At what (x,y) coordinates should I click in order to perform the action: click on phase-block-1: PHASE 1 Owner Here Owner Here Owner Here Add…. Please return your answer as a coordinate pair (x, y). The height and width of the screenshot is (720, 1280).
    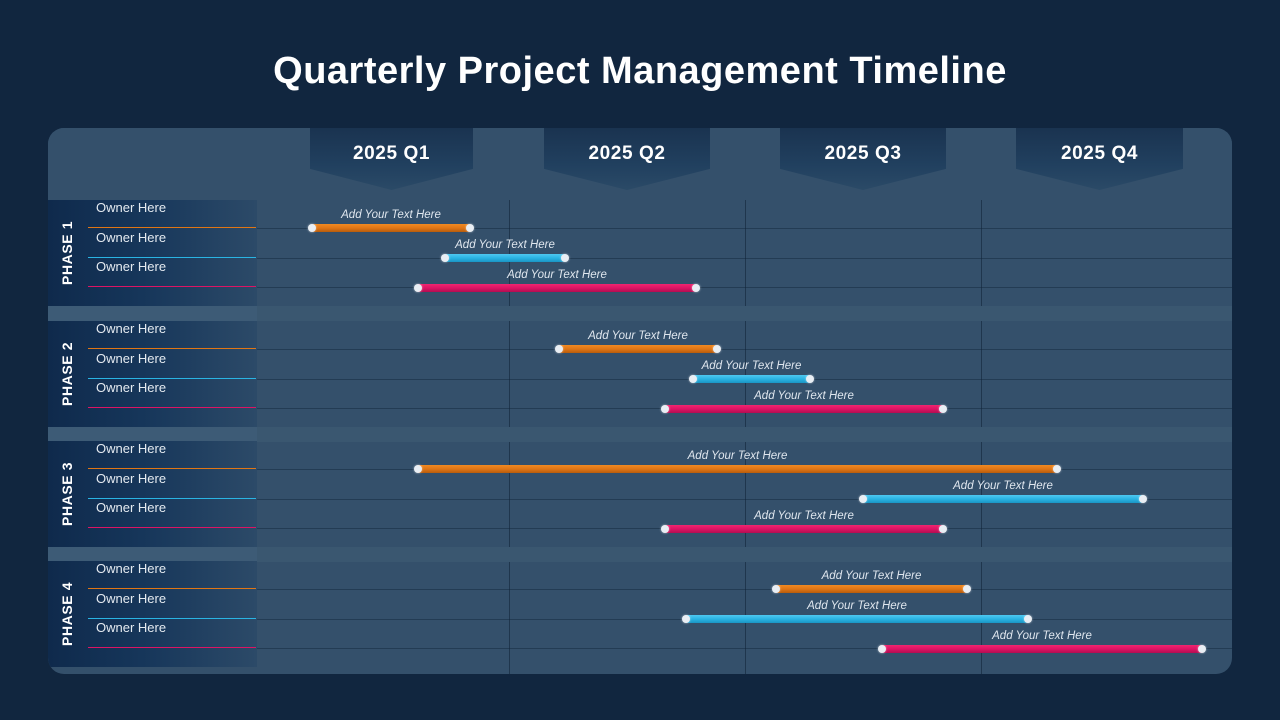
    Looking at the image, I should click on (640, 253).